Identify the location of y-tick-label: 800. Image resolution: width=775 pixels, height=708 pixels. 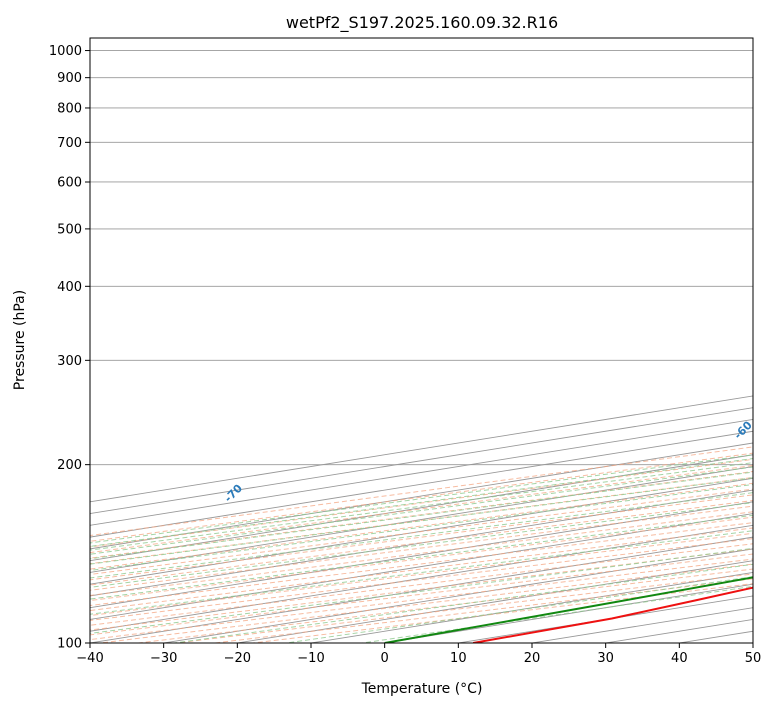
(69, 108).